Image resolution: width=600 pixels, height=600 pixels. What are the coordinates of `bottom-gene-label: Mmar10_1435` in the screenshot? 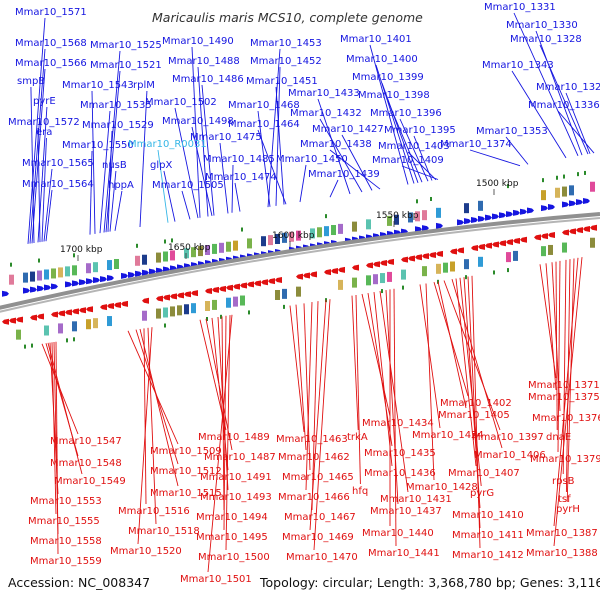 It's located at (400, 453).